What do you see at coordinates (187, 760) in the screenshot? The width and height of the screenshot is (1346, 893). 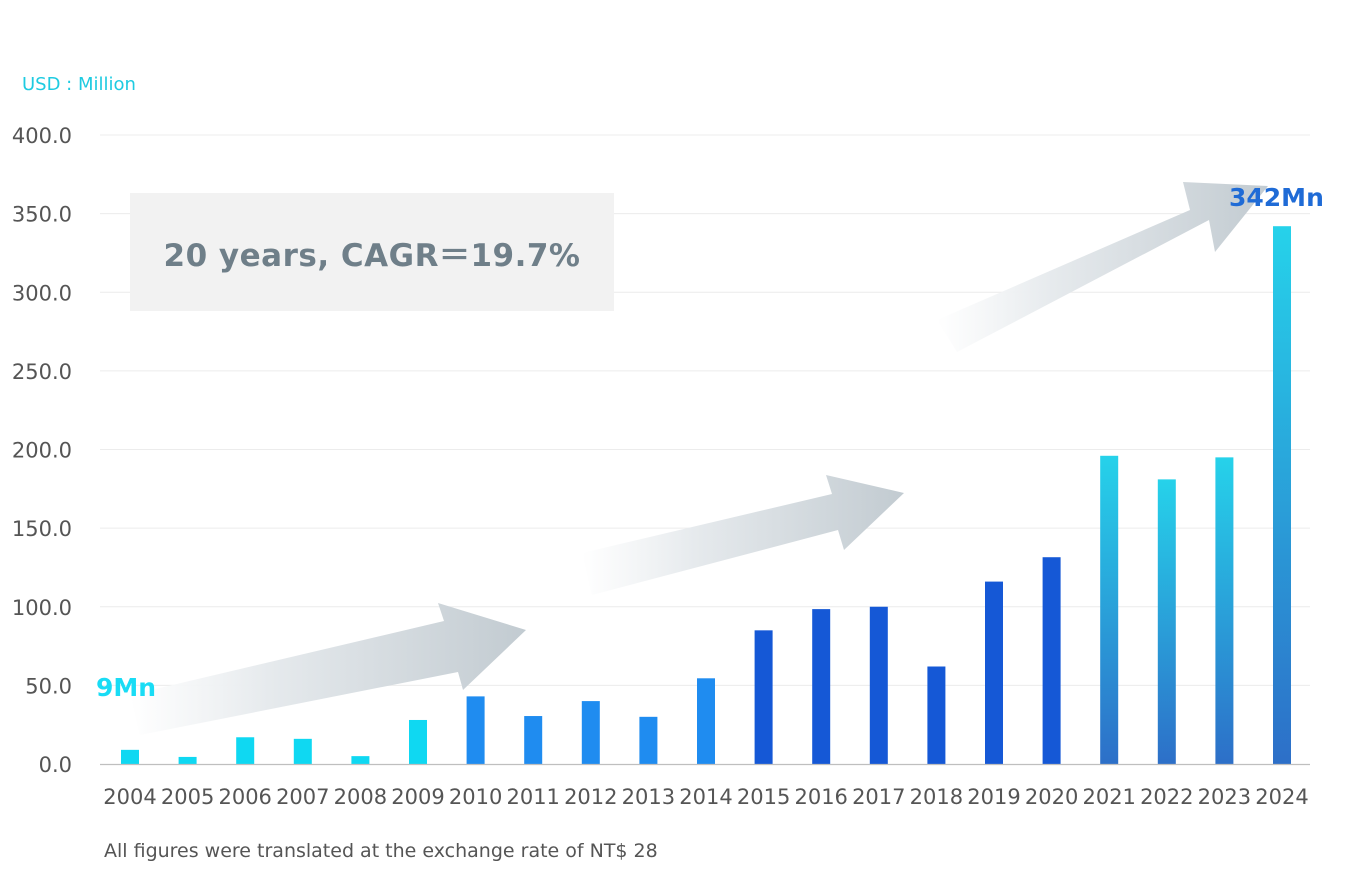 I see `bar-2005` at bounding box center [187, 760].